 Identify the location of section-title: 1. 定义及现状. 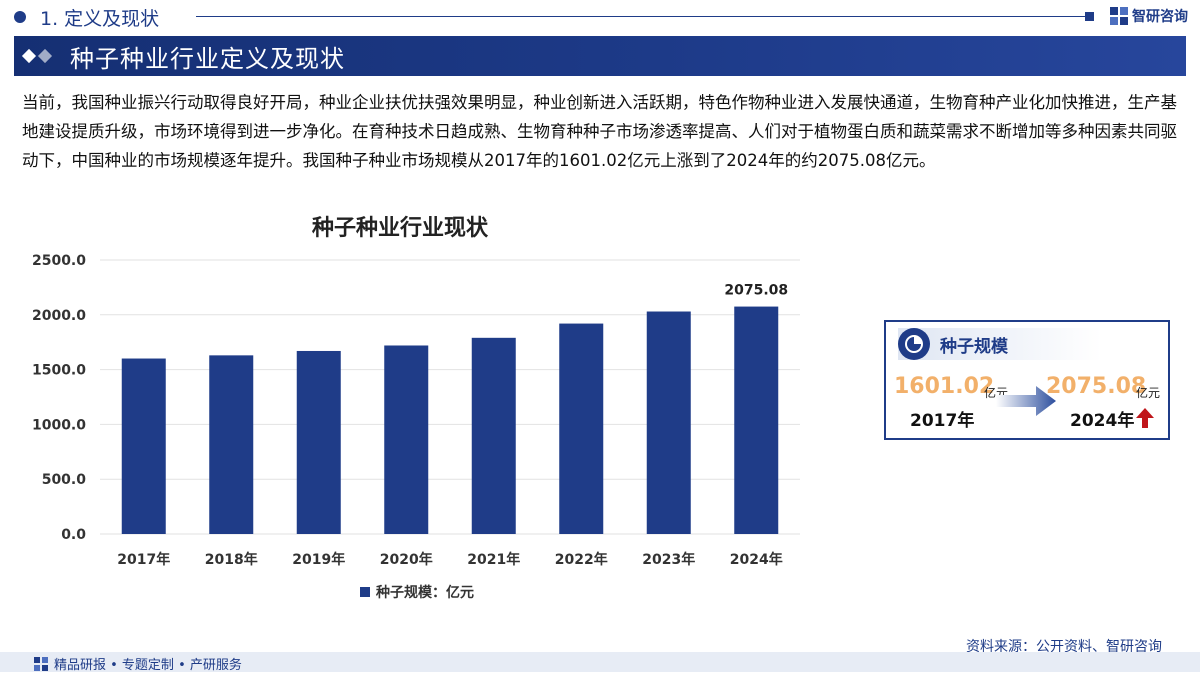
(100, 19).